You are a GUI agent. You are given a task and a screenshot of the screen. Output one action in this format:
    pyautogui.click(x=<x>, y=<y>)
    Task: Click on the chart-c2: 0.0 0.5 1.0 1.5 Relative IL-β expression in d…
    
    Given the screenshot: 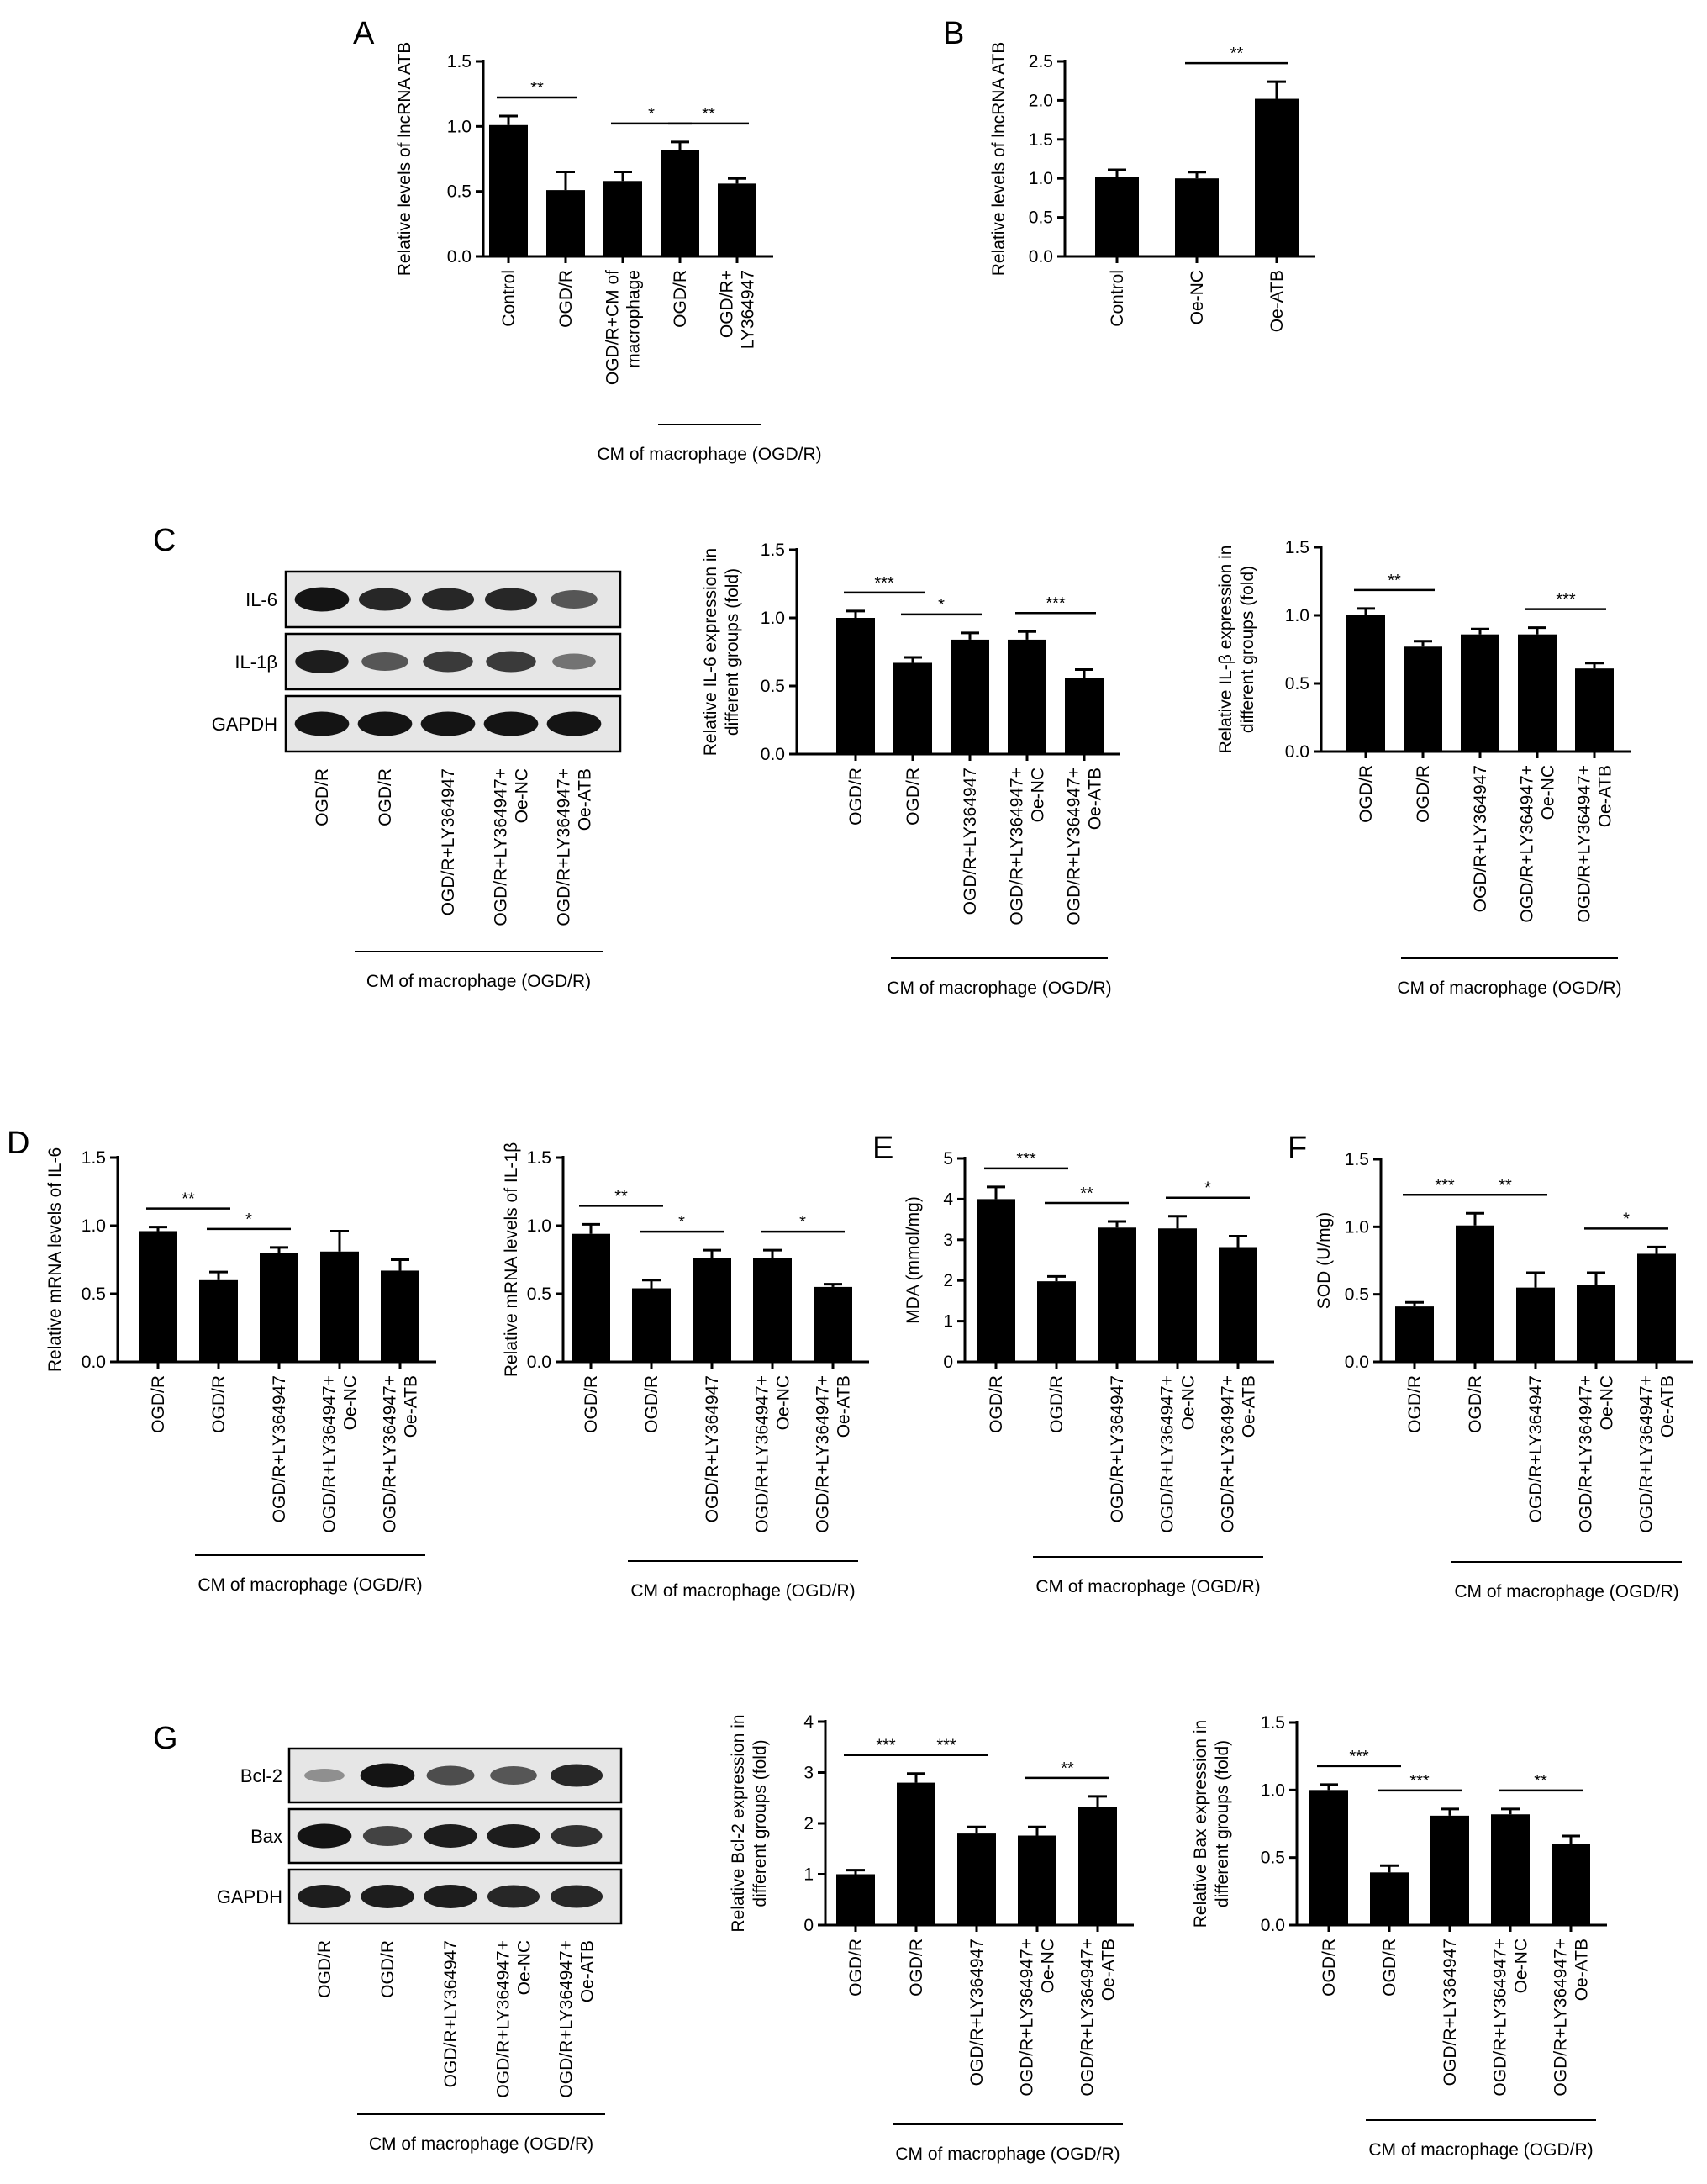 What is the action you would take?
    pyautogui.click(x=1423, y=768)
    